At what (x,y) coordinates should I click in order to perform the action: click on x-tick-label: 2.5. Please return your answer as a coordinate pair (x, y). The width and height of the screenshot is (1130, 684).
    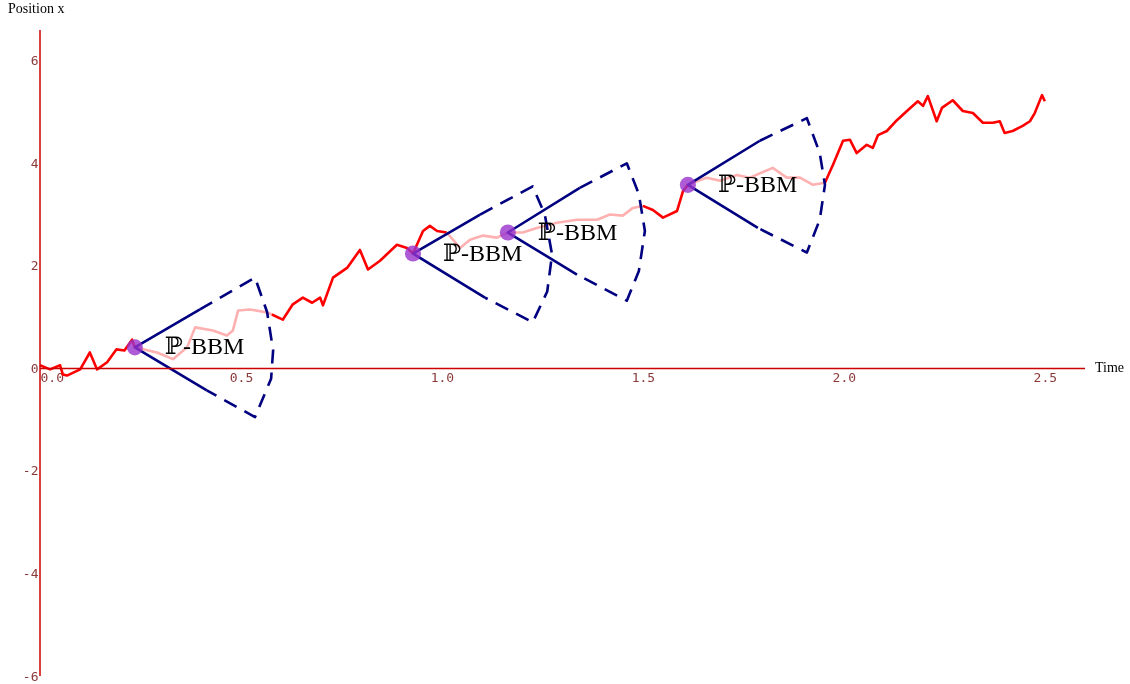
    Looking at the image, I should click on (1045, 377).